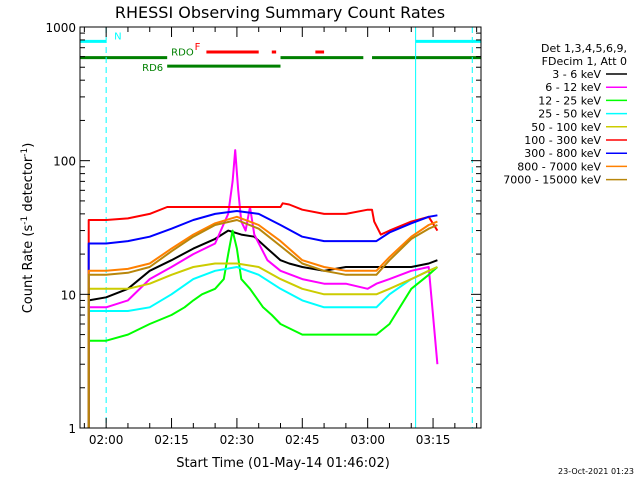  What do you see at coordinates (562, 153) in the screenshot?
I see `legend-label-6: 300 - 800 keV` at bounding box center [562, 153].